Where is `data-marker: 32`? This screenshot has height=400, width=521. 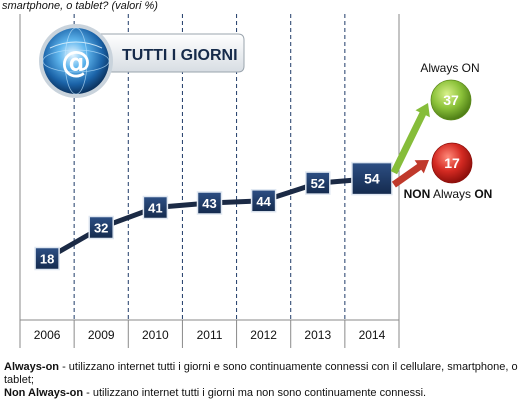
data-marker: 32 is located at coordinates (101, 227).